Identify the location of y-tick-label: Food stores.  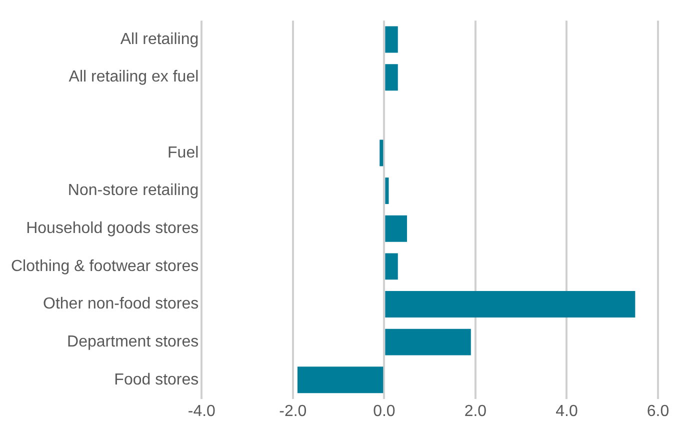
(156, 379).